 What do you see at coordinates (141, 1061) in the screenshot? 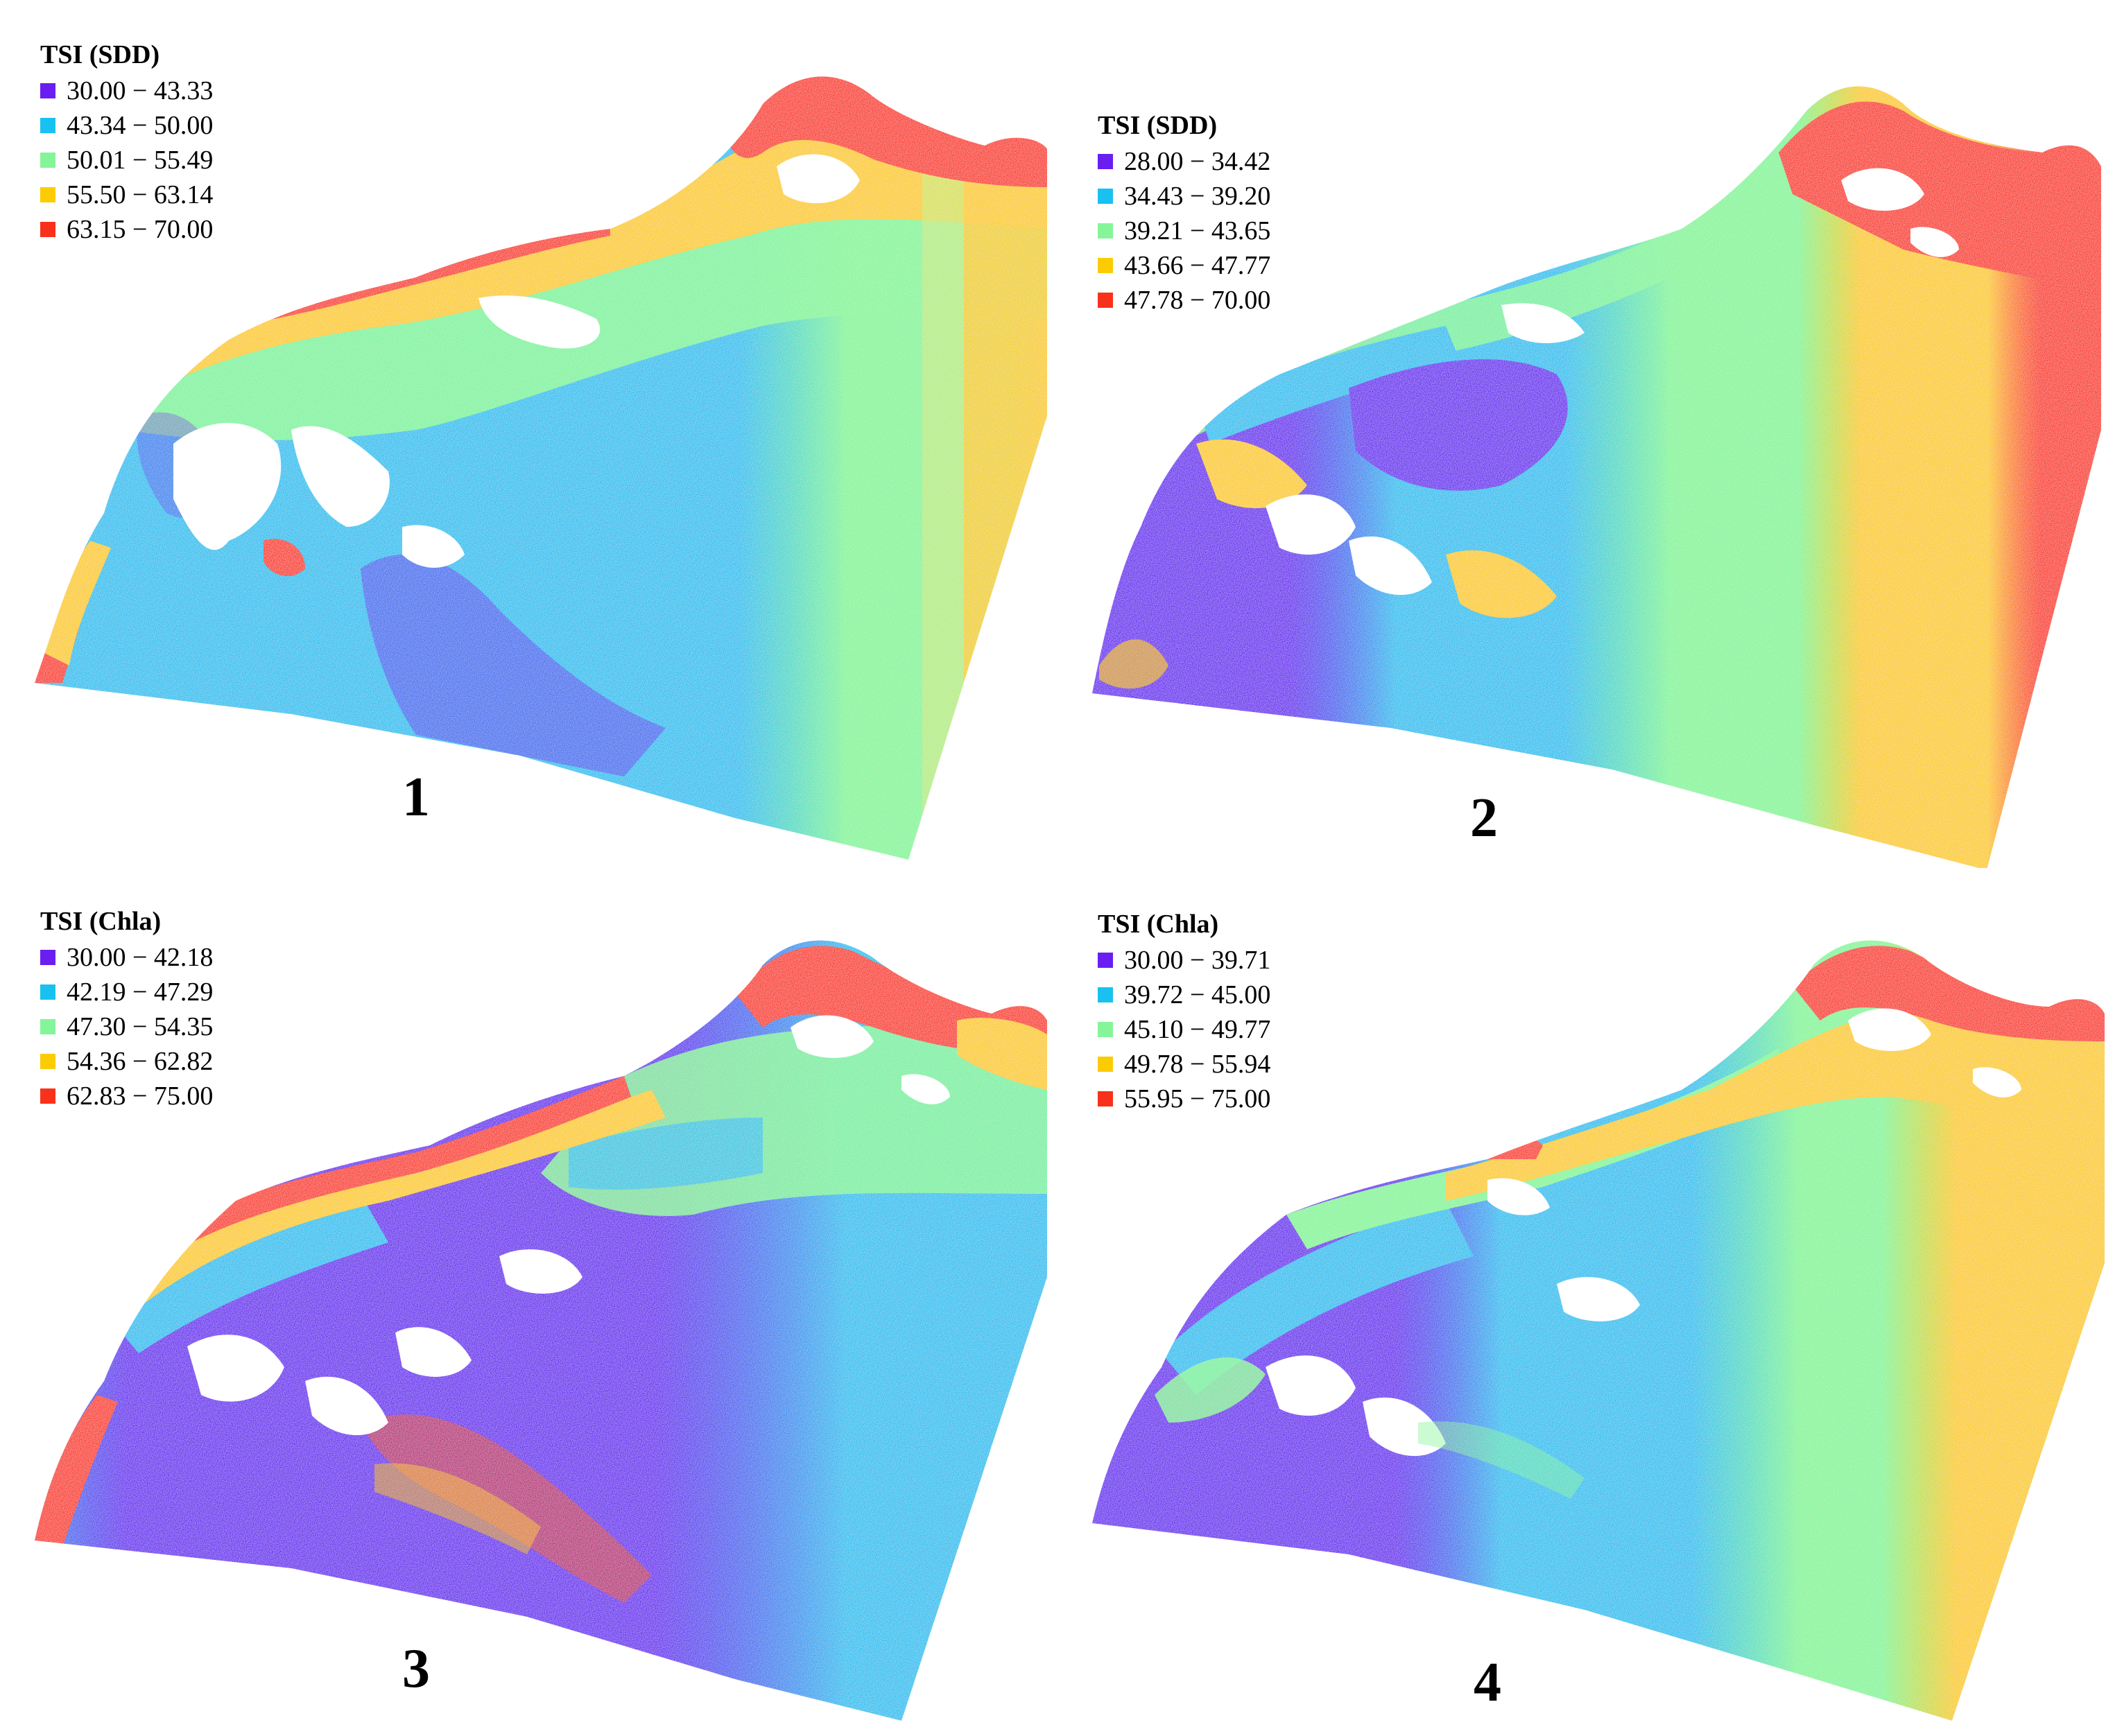
I see `legend-label: 54.36 − 62.82` at bounding box center [141, 1061].